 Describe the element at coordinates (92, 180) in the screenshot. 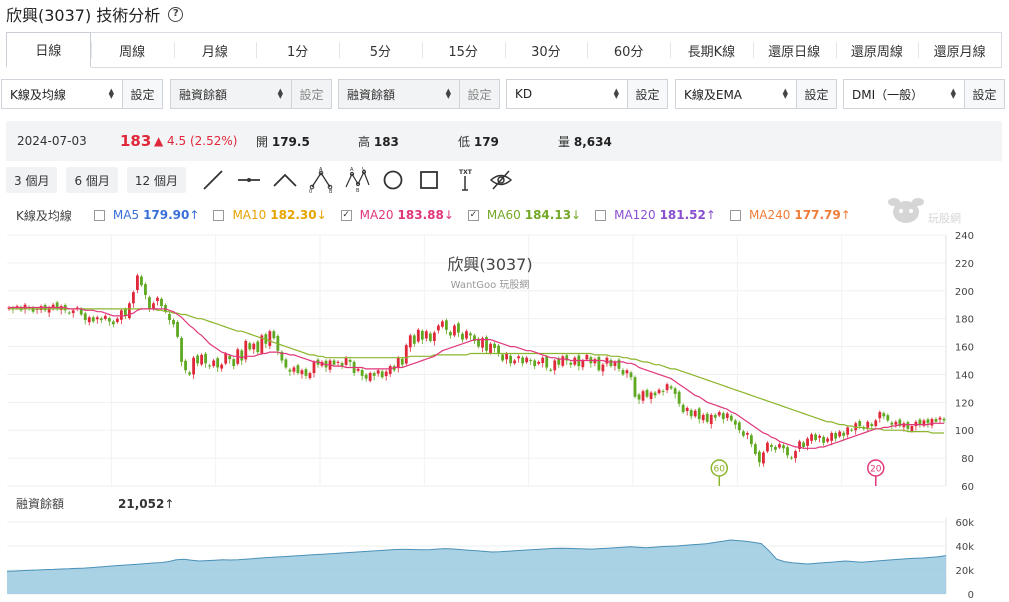

I see `range-6m-button: 6 個月` at that location.